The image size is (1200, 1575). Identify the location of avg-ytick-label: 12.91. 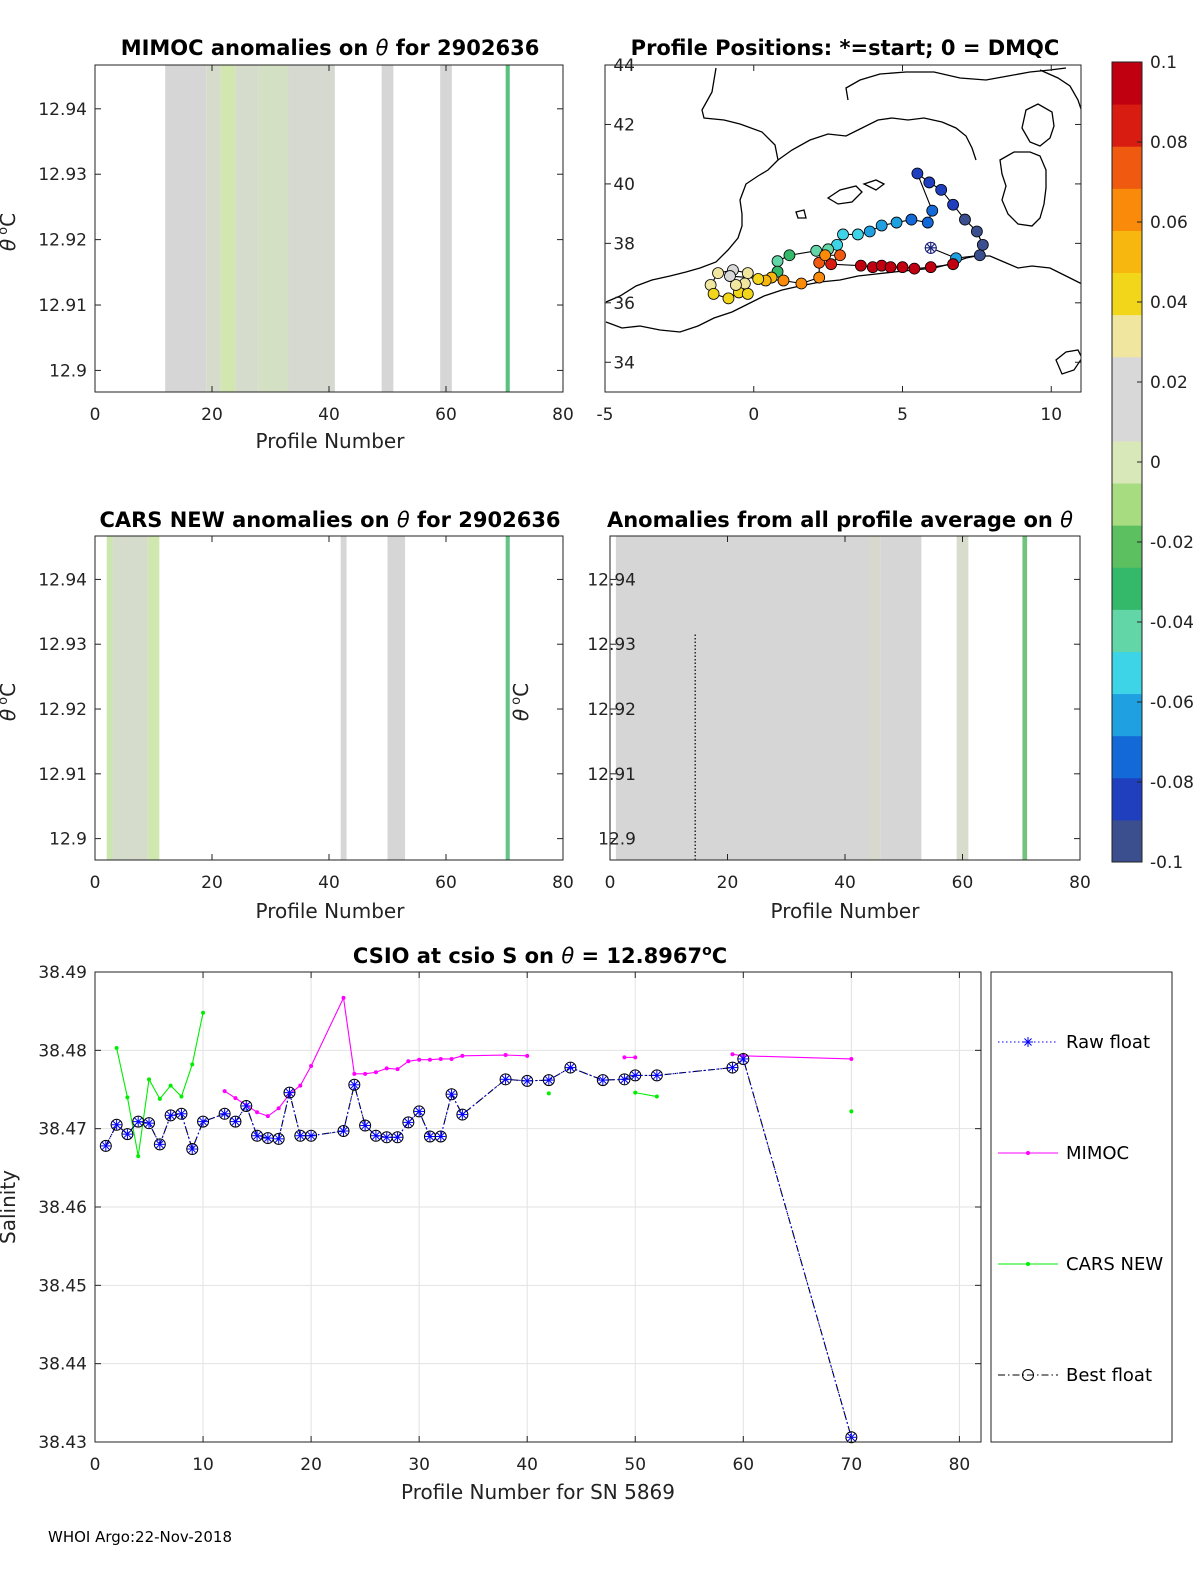
(611, 775).